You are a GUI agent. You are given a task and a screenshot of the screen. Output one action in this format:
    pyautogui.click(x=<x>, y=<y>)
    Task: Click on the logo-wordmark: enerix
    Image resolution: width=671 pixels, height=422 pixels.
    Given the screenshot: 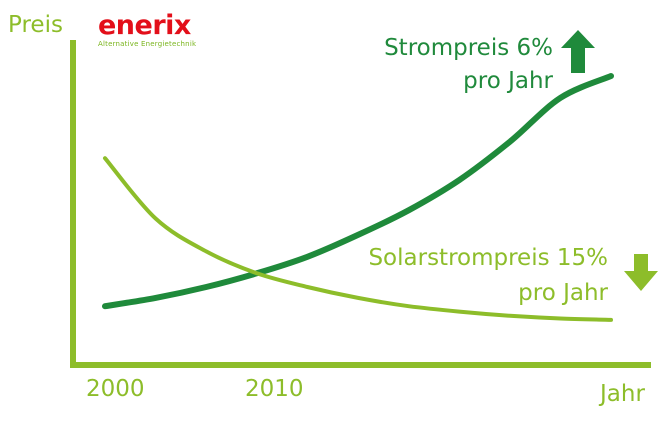 What is the action you would take?
    pyautogui.click(x=144, y=25)
    